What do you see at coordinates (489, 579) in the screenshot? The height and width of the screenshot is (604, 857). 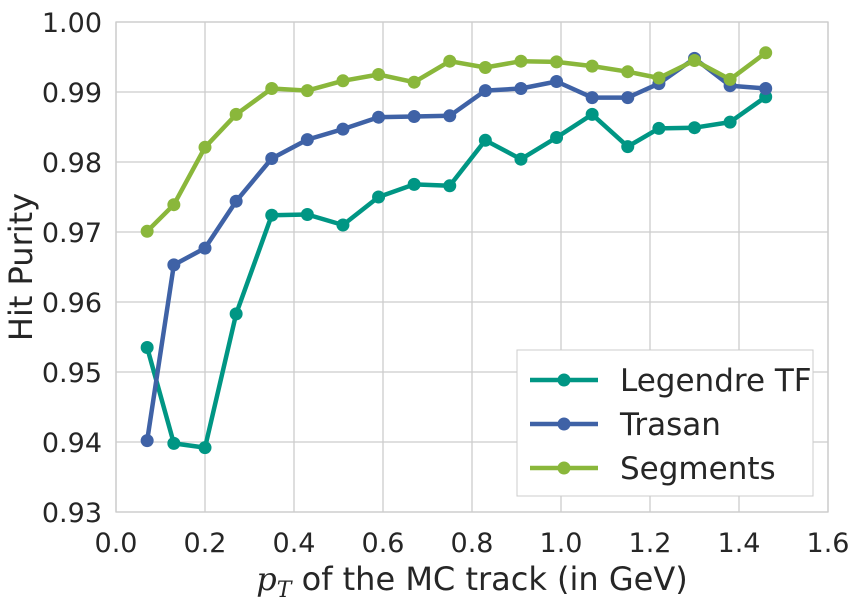 I see `x-axis-label-text: of the MC track (in GeV)` at bounding box center [489, 579].